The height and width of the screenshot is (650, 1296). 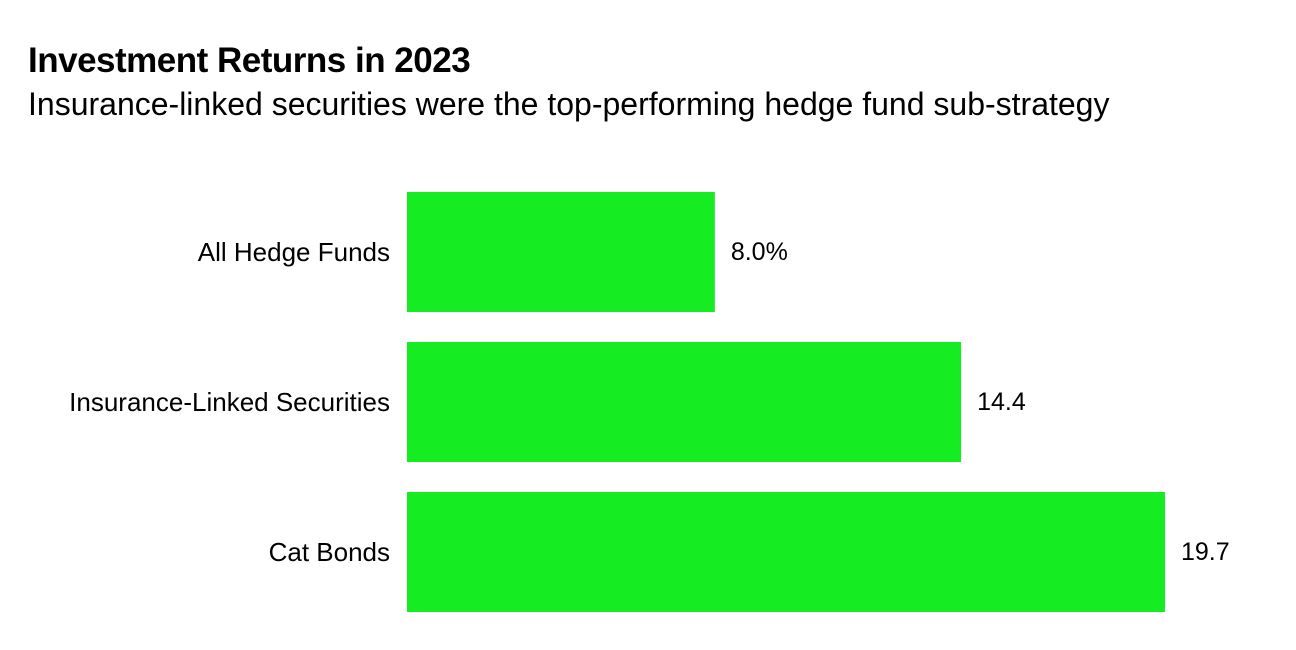 I want to click on category-label: All Hedge Funds, so click(x=294, y=252).